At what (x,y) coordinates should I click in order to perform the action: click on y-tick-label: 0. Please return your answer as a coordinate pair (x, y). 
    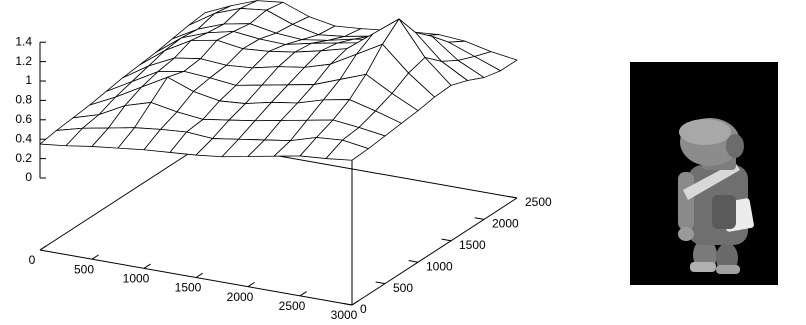
    Looking at the image, I should click on (363, 309).